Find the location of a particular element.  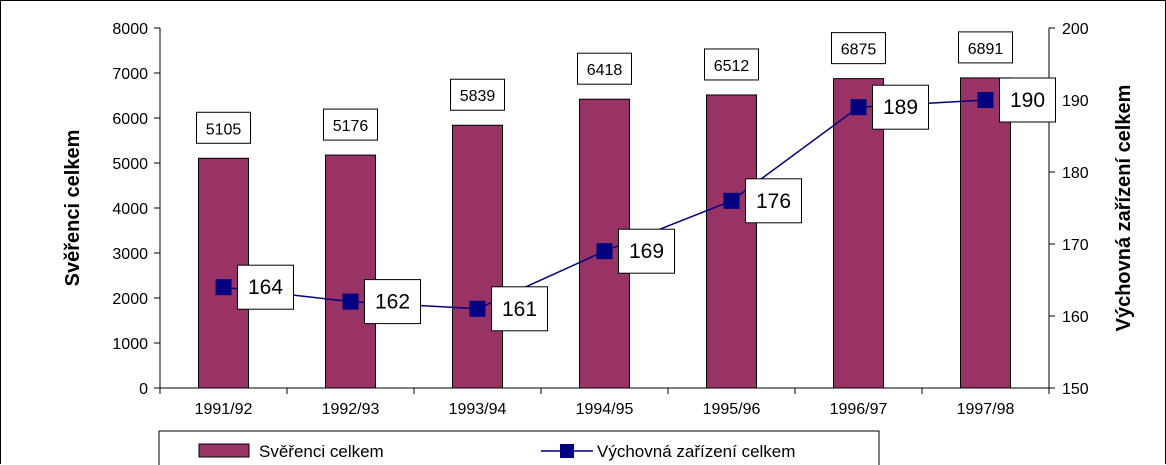

line-value-label: 164 is located at coordinates (265, 287).